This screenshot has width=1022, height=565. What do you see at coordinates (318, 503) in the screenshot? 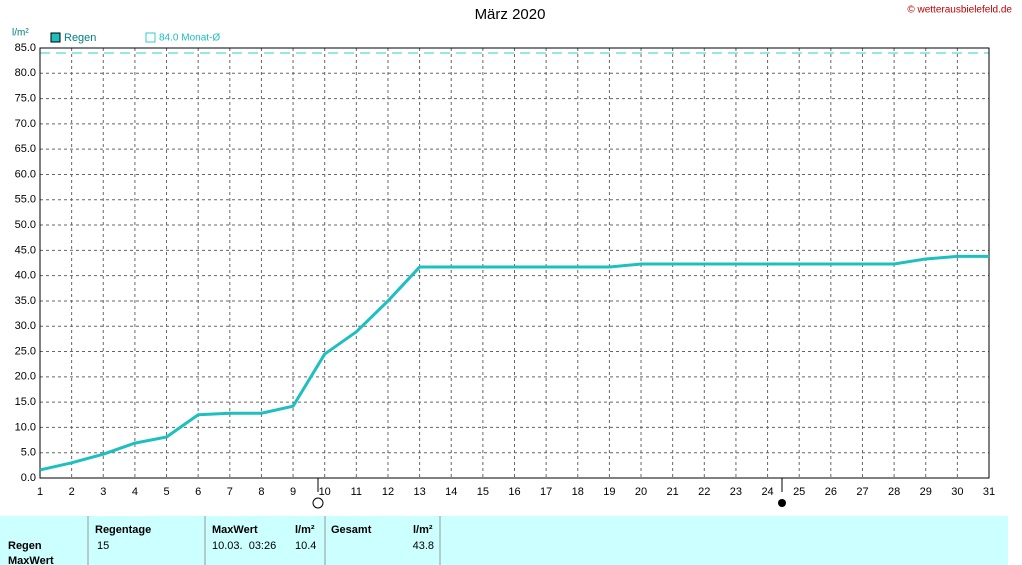
I see `full-moon` at bounding box center [318, 503].